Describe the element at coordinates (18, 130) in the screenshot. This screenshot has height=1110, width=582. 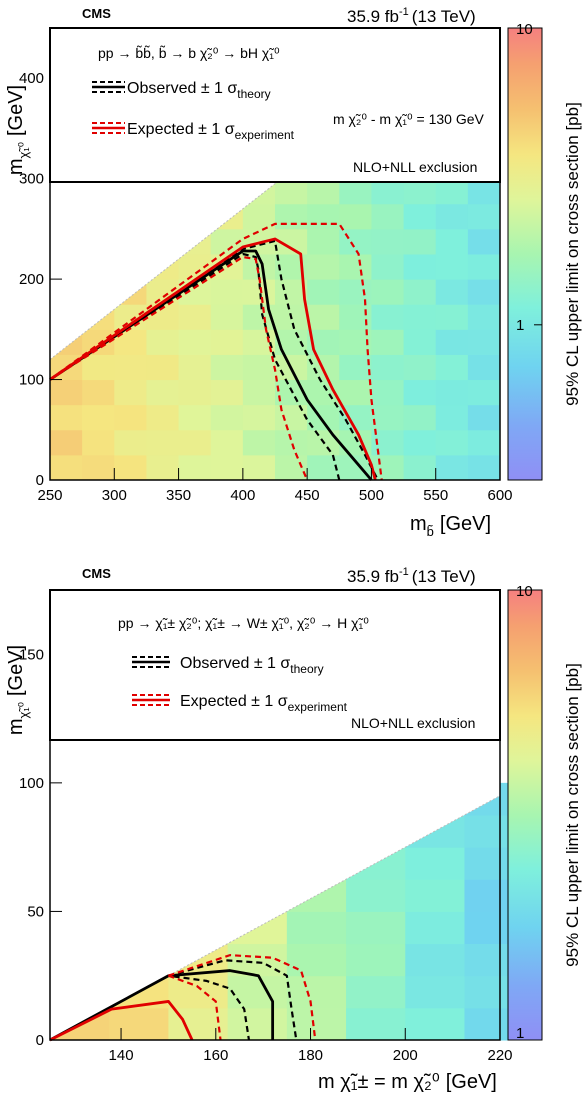
I see `y-axis-label: mχ̃₁⁰[GeV]` at that location.